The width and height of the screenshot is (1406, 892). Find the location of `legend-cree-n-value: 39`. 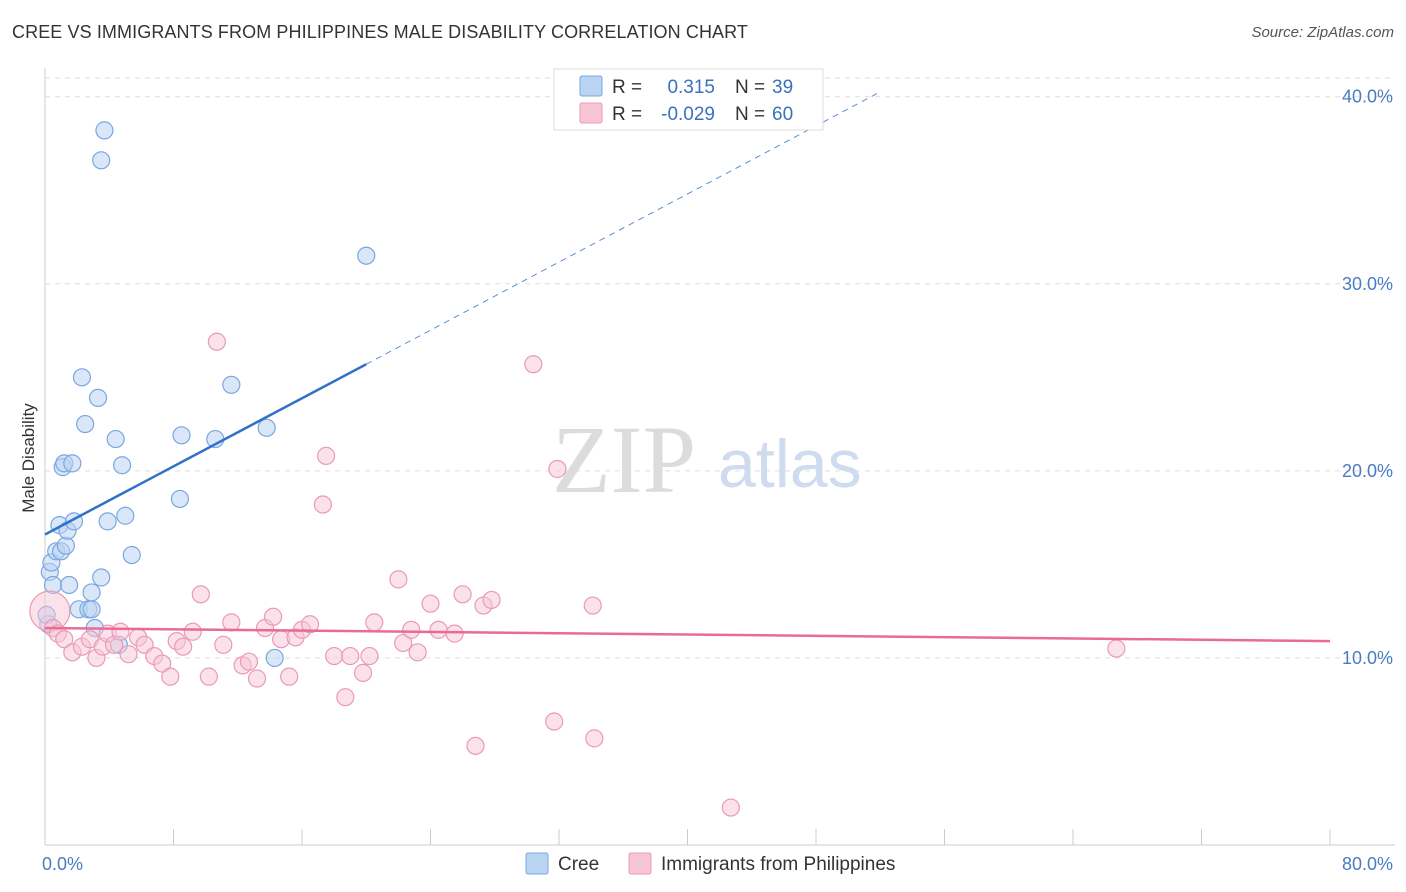

legend-cree-n-value: 39 is located at coordinates (782, 87).